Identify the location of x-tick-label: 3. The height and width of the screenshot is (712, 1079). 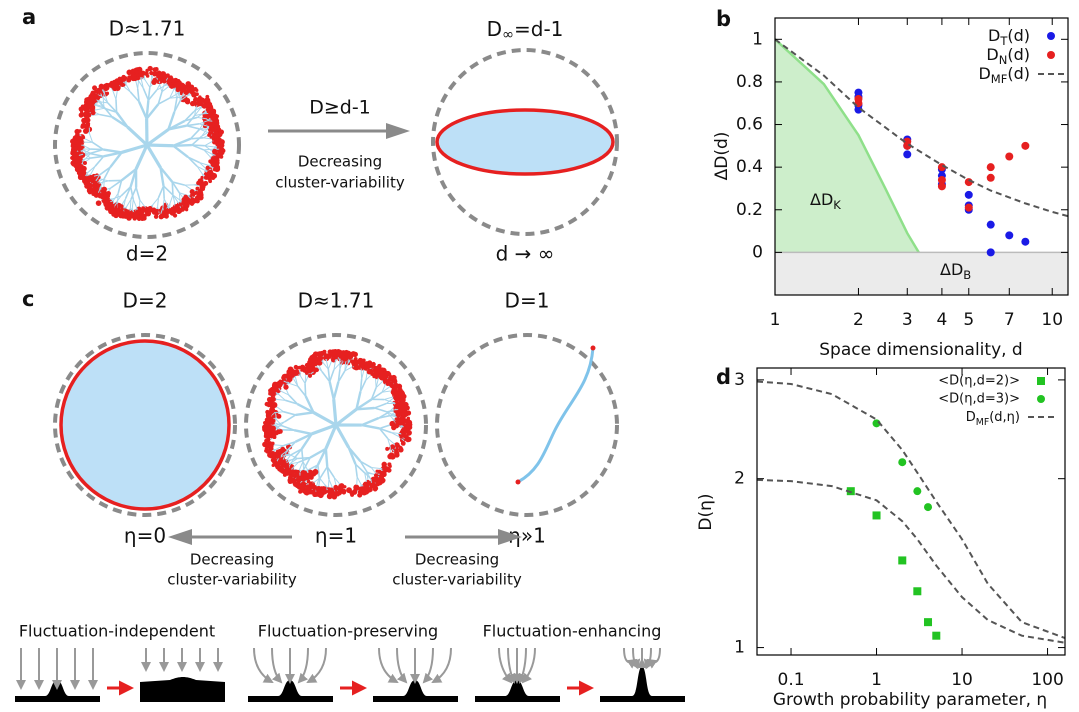
(907, 320).